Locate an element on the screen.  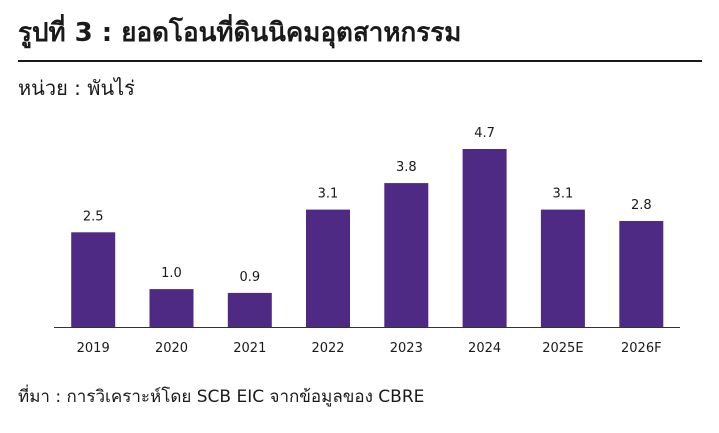
x-tick-label-2019: 2019 is located at coordinates (93, 348).